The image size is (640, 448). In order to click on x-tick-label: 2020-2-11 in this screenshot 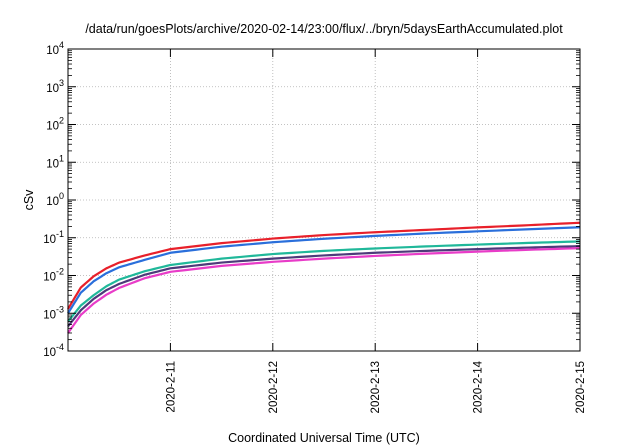, I will do `click(171, 387)`.